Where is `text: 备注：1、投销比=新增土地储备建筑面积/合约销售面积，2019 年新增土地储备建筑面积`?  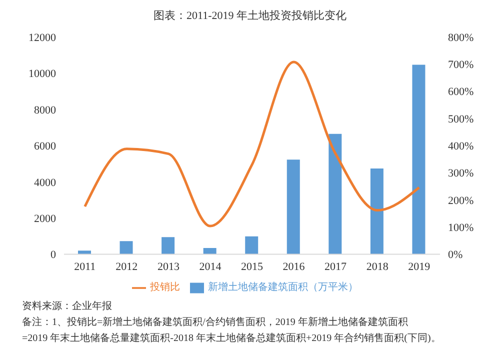 text: 备注：1、投销比=新增土地储备建筑面积/合约销售面积，2019 年新增土地储备建筑面积 is located at coordinates (215, 323).